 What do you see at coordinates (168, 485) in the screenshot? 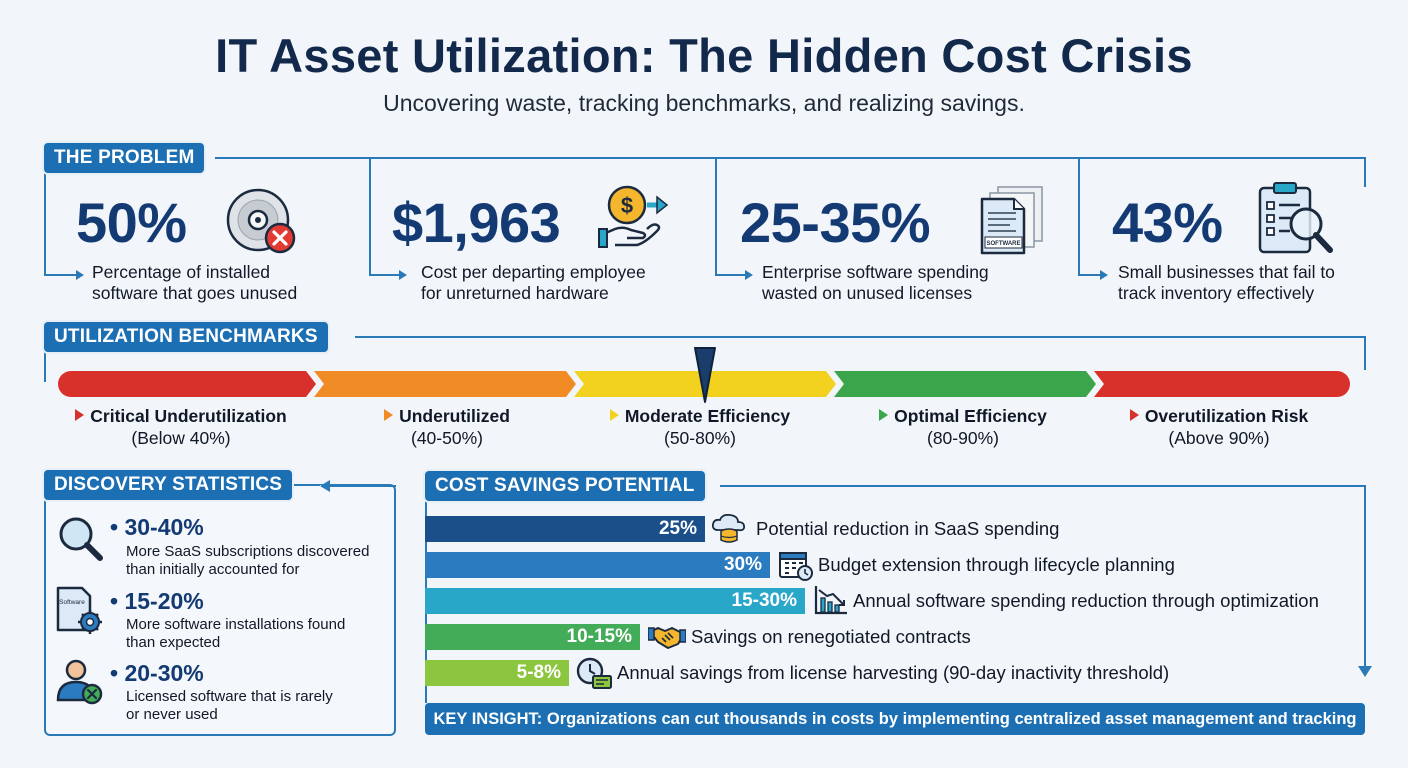
I see `discovery-tag: DISCOVERY STATISTICS` at bounding box center [168, 485].